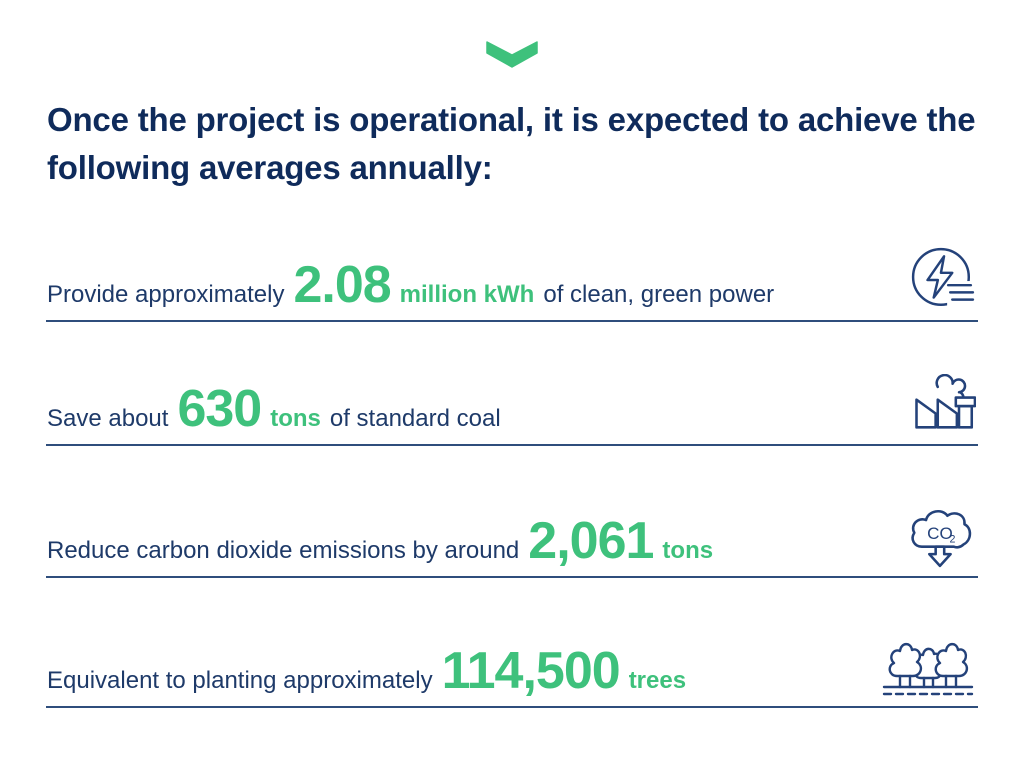  I want to click on stat-suffix: of clean, green power, so click(659, 294).